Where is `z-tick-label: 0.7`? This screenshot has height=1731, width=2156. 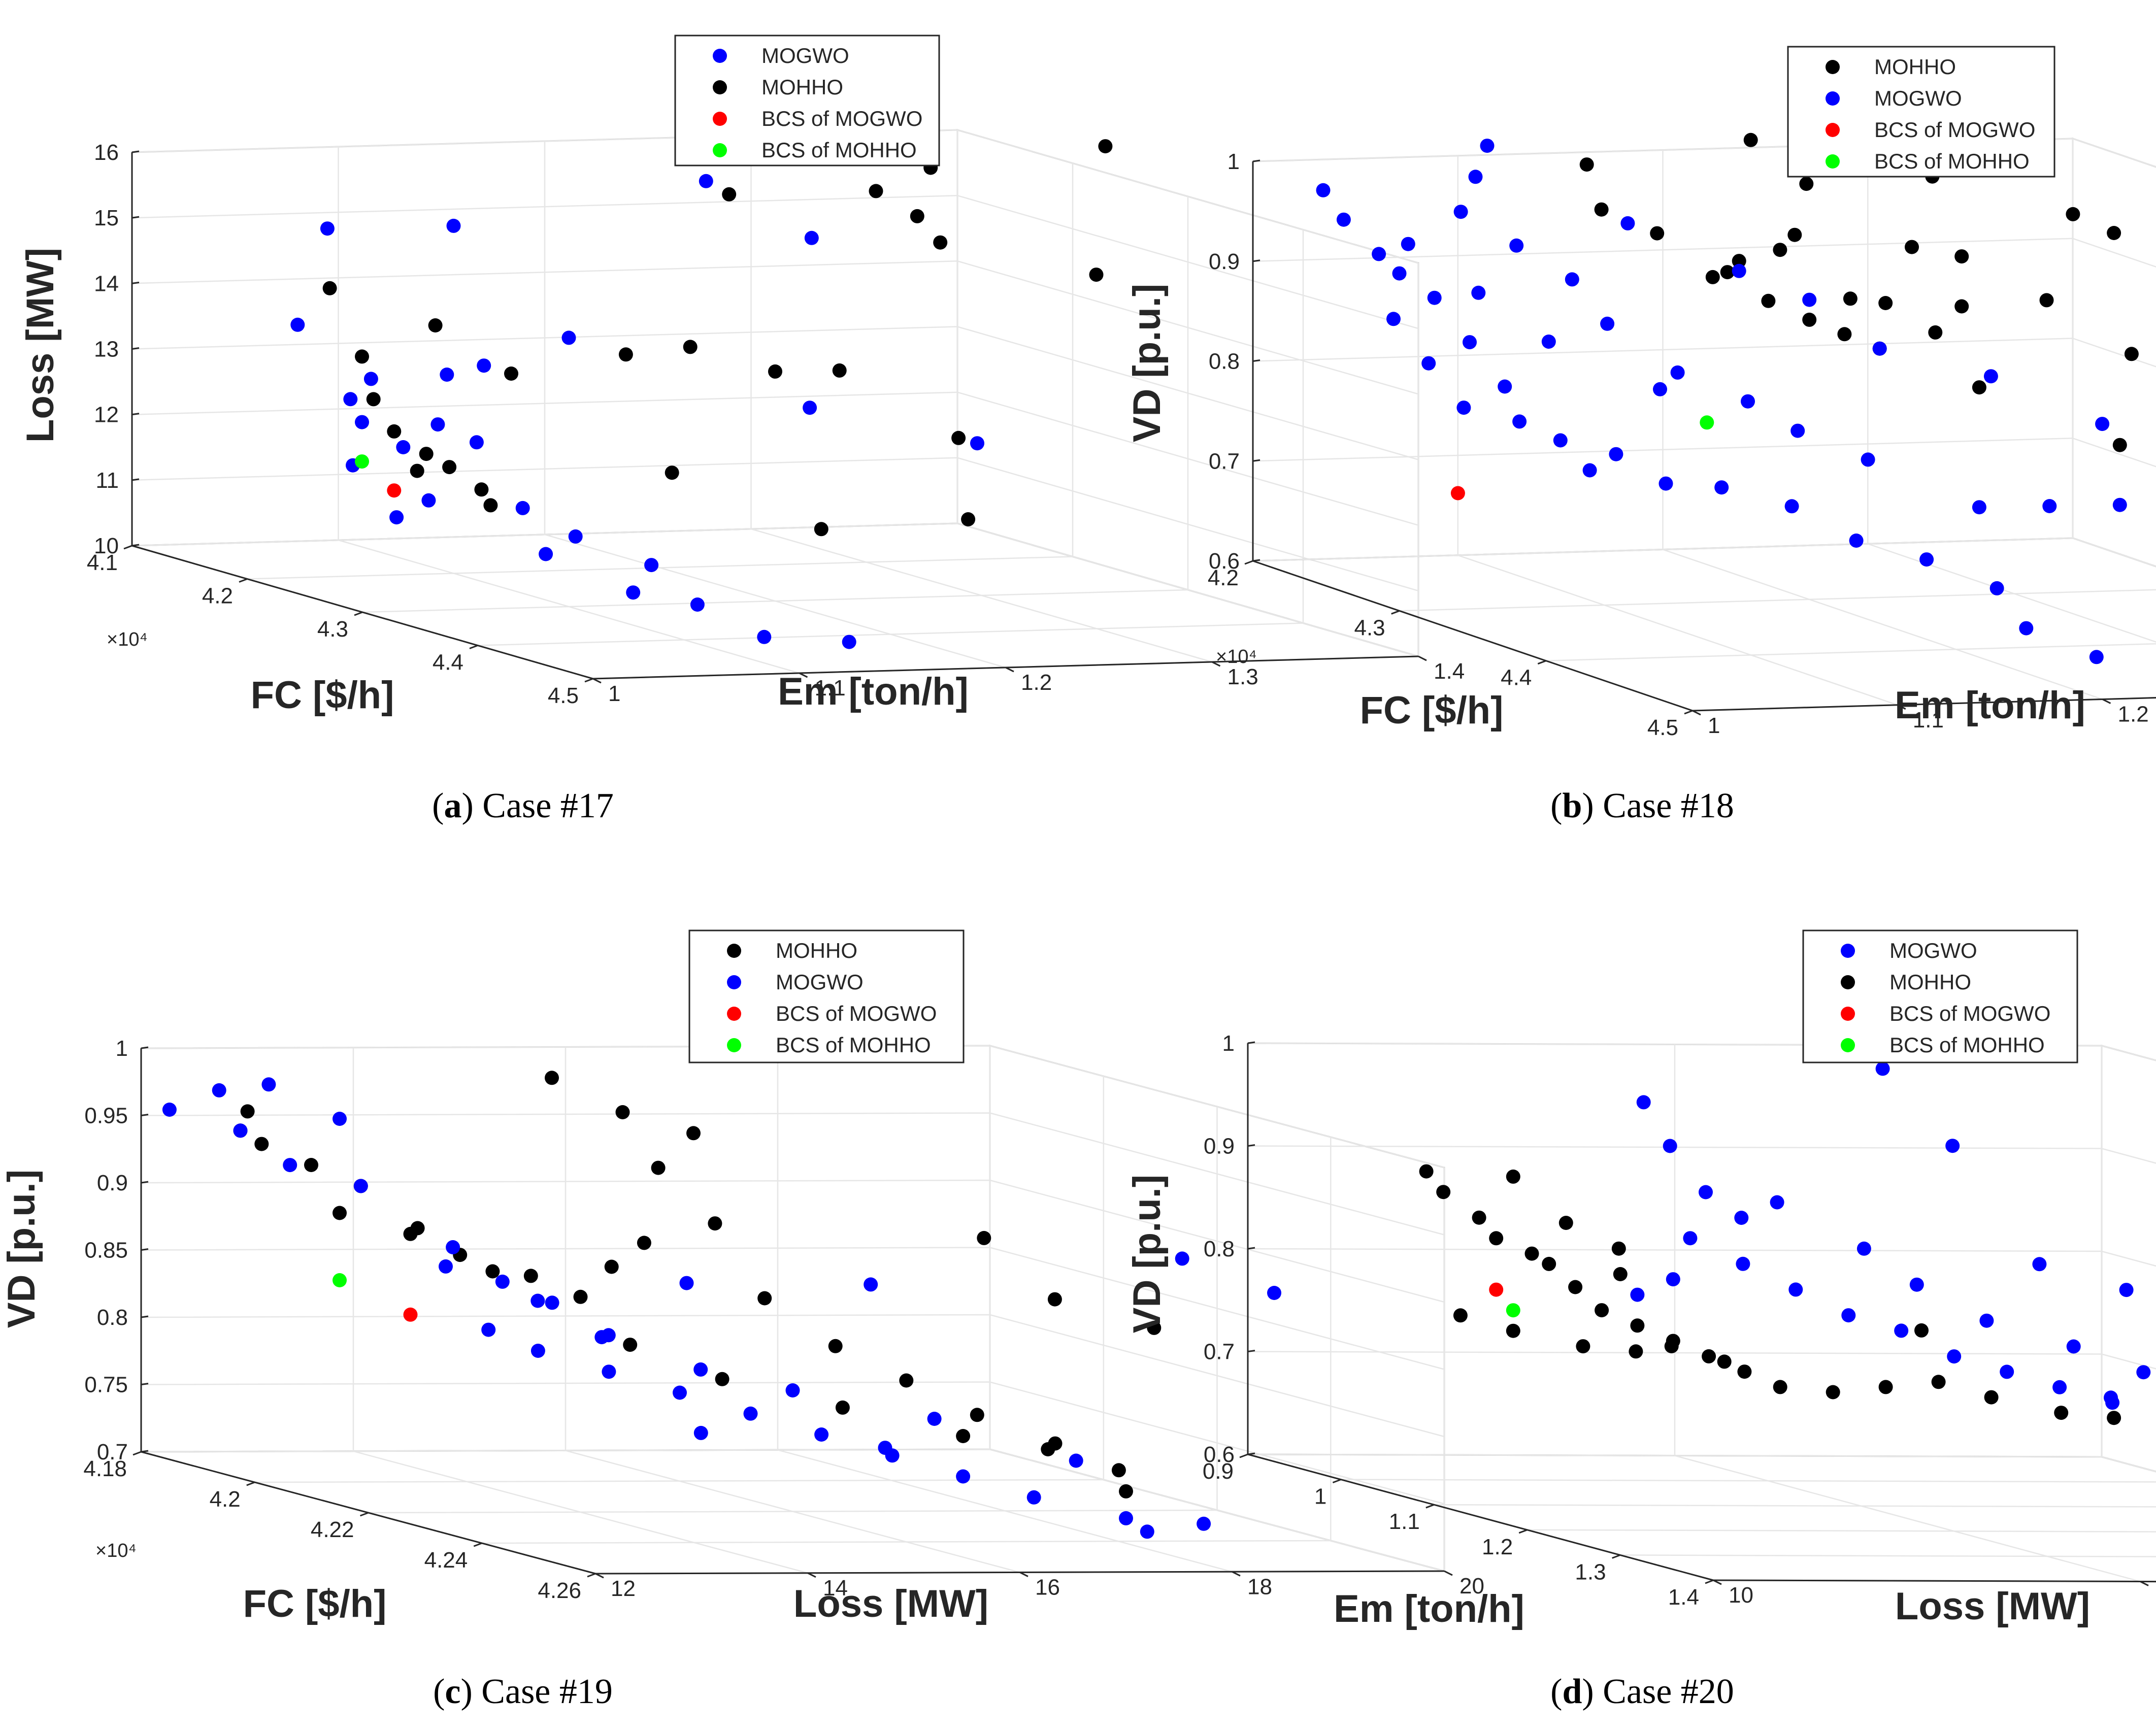 z-tick-label: 0.7 is located at coordinates (112, 1452).